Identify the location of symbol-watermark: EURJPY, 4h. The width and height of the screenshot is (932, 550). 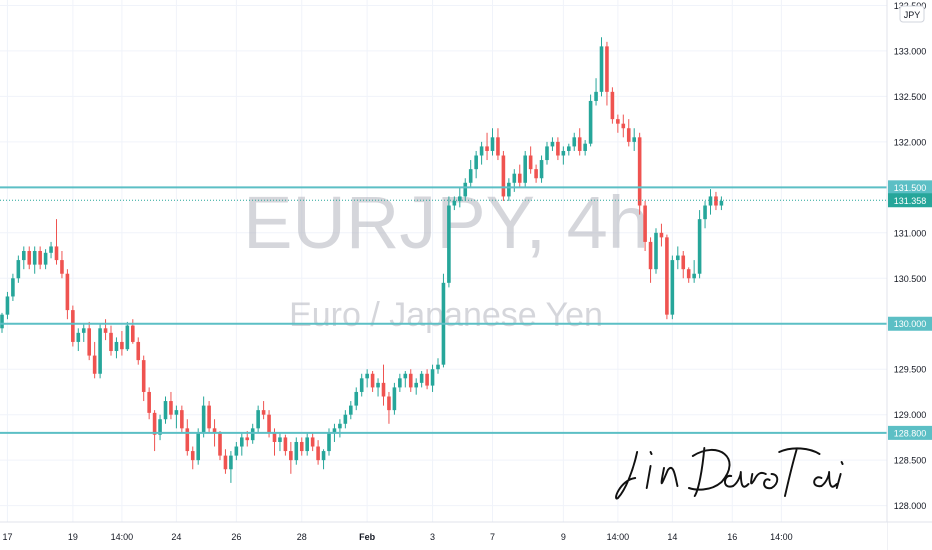
(446, 222).